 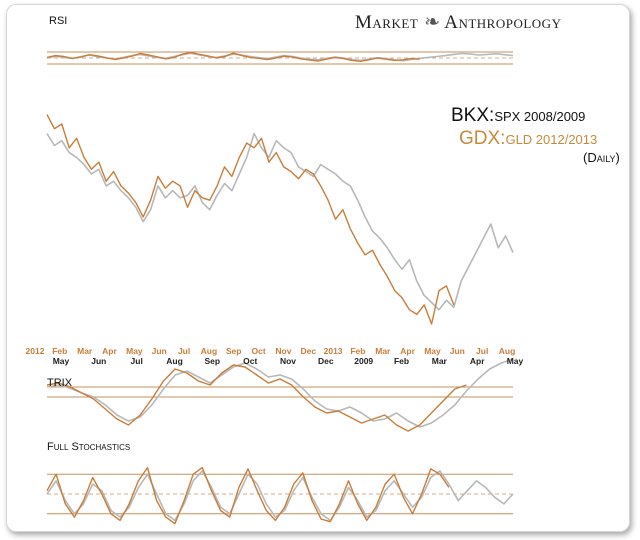 What do you see at coordinates (540, 116) in the screenshot?
I see `legend-bkx-sub: SPX 2008/2009` at bounding box center [540, 116].